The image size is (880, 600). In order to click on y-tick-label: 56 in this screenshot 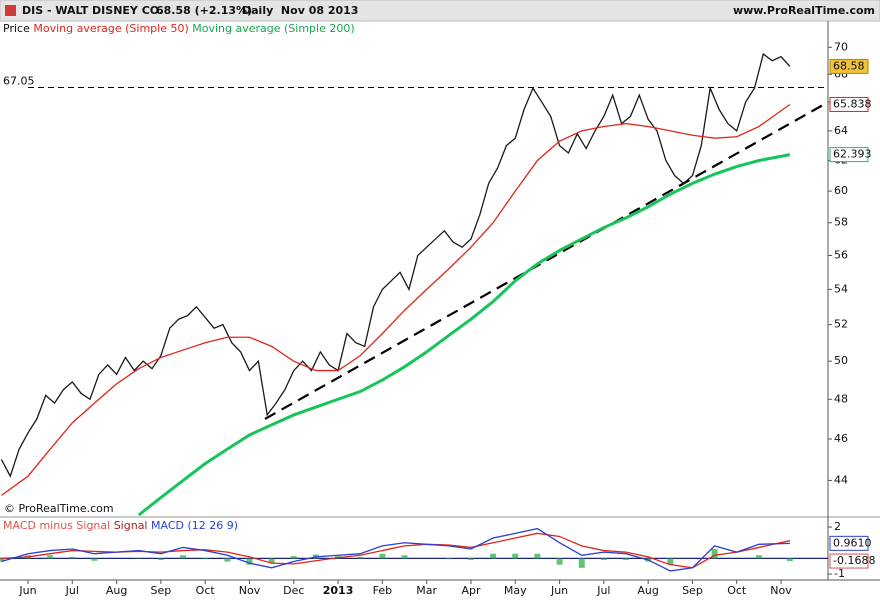, I will do `click(841, 254)`.